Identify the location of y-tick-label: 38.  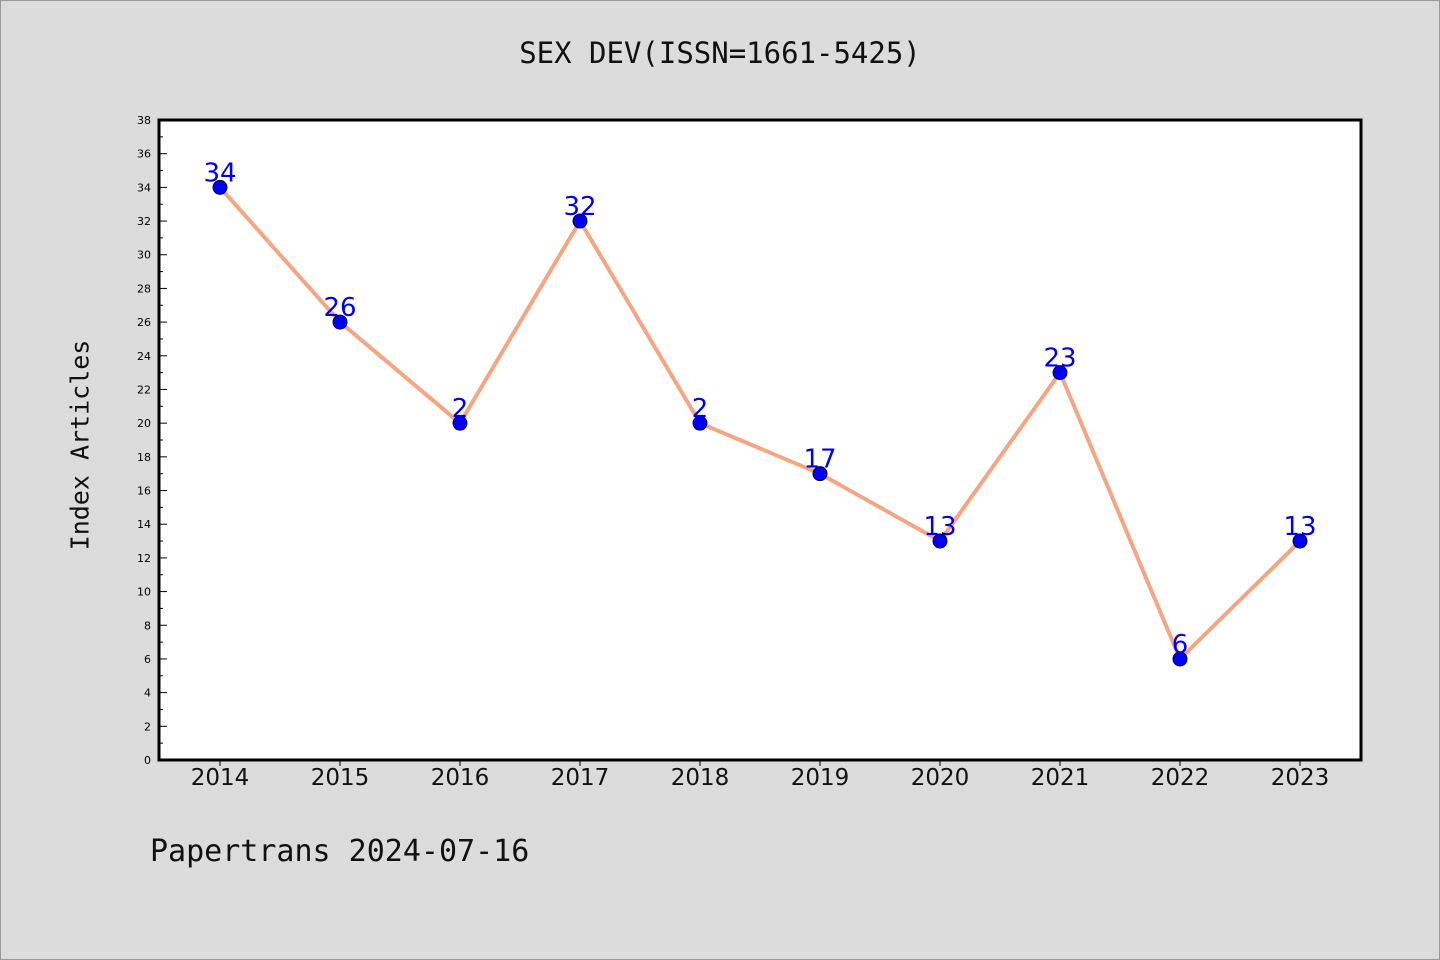
(144, 120).